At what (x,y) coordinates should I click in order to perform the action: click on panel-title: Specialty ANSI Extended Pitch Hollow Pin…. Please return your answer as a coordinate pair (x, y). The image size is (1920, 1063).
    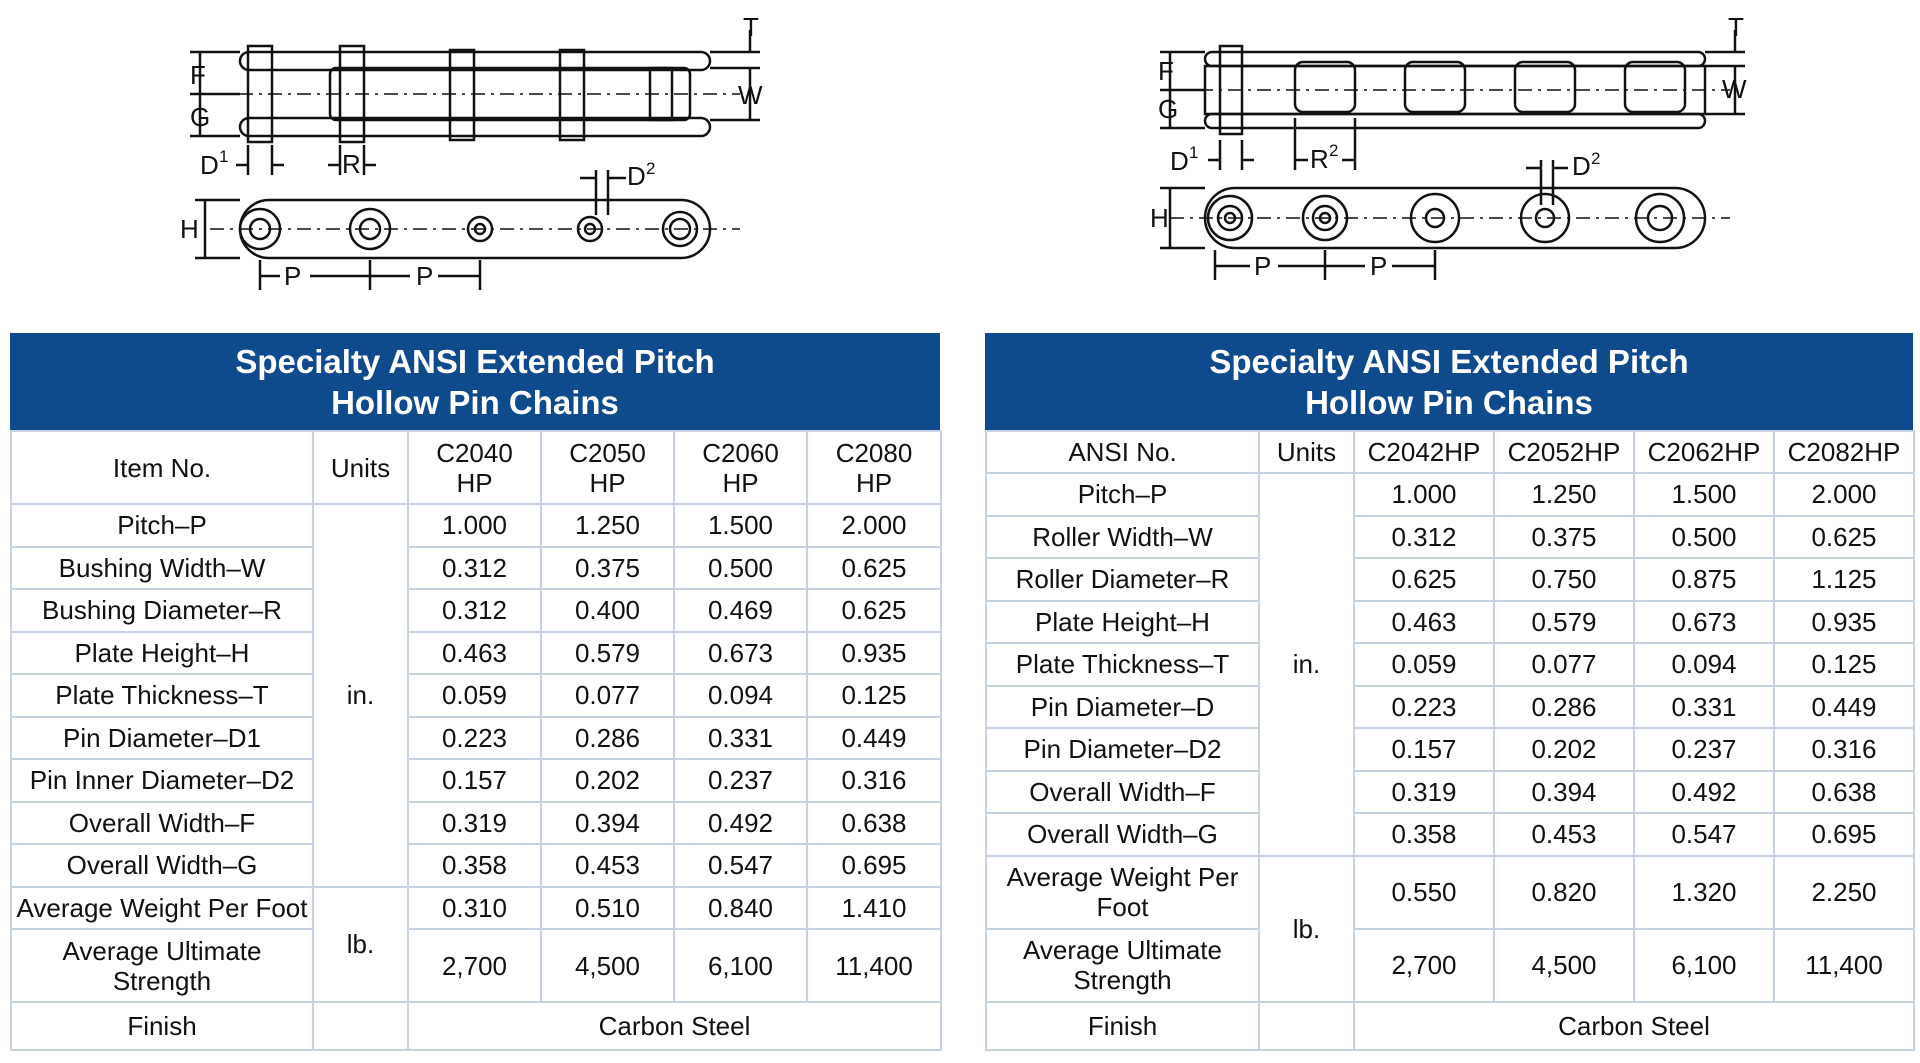
    Looking at the image, I should click on (475, 381).